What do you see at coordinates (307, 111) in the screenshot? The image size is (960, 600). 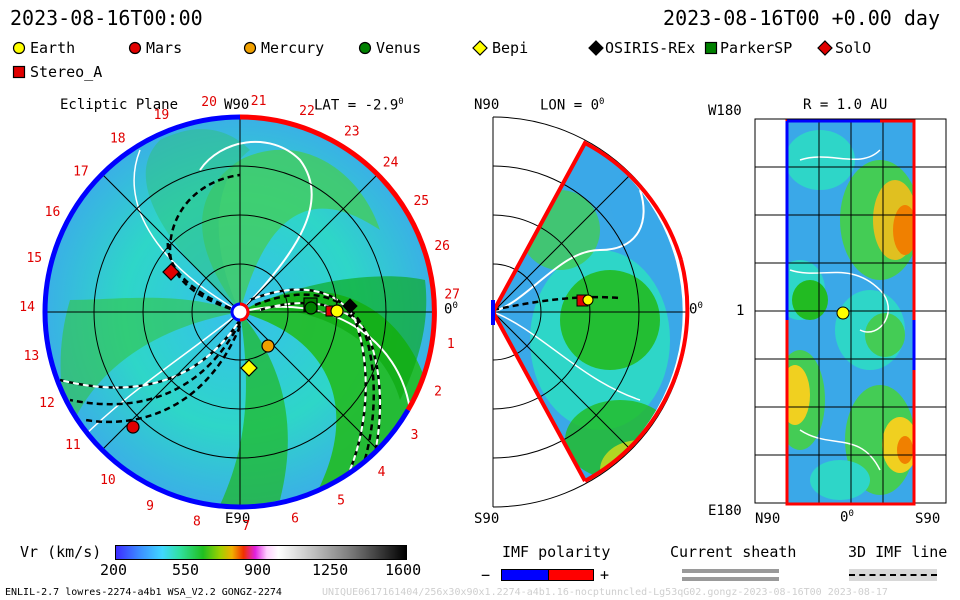 I see `carrington-tick-label: 22` at bounding box center [307, 111].